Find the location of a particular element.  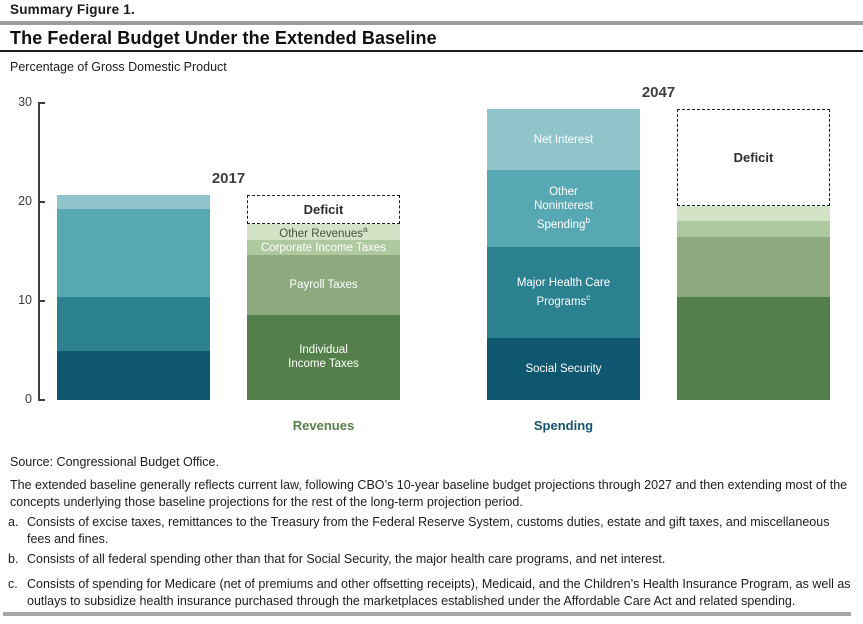

figure-label: Summary Figure 1. is located at coordinates (72, 9).